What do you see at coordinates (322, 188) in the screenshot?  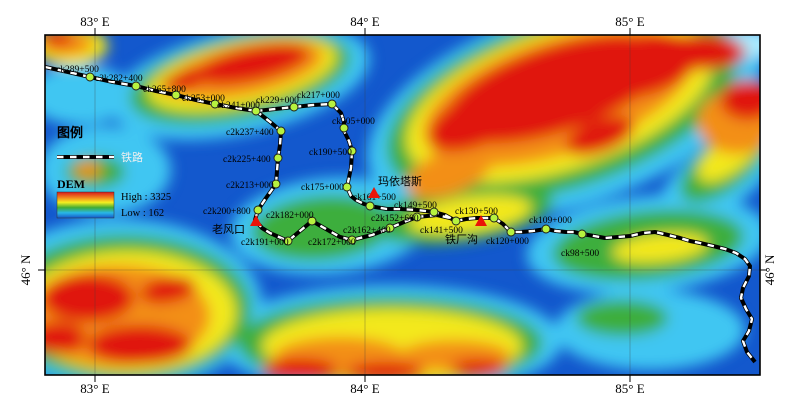 I see `station-label: ck175+000` at bounding box center [322, 188].